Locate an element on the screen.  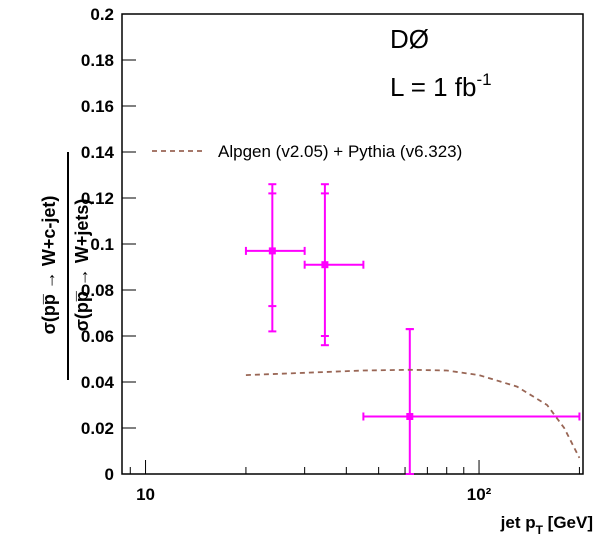
y-axis-label: σ(pp̅ → W+c-jet) is located at coordinates (49, 265).